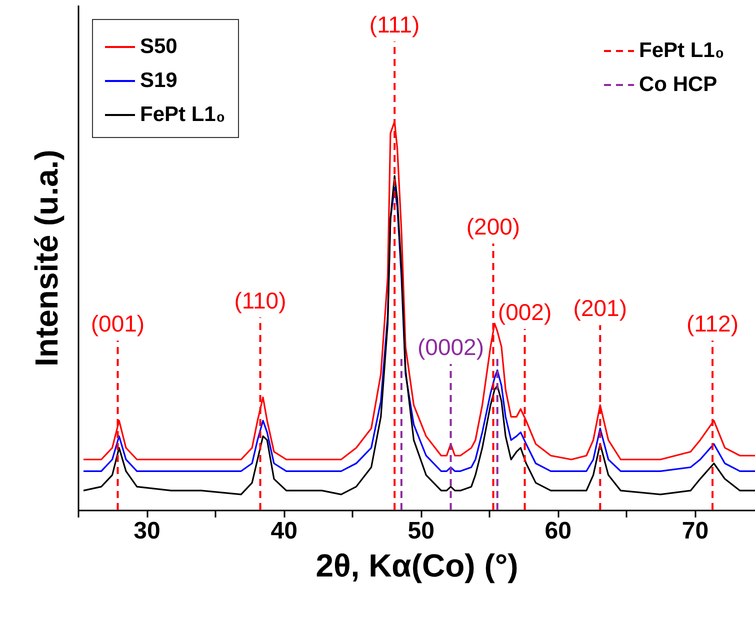  What do you see at coordinates (147, 531) in the screenshot?
I see `x-tick-label: 30` at bounding box center [147, 531].